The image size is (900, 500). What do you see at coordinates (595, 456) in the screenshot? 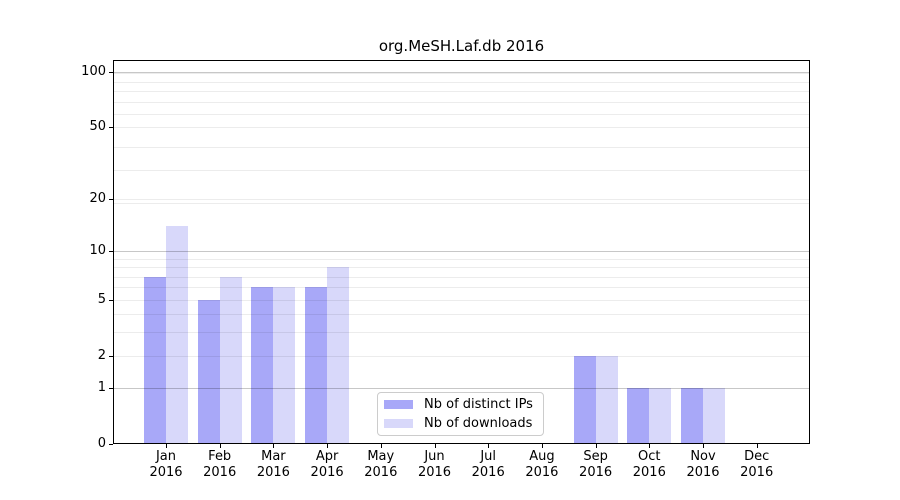
I see `x-tick-month: Sep` at bounding box center [595, 456].